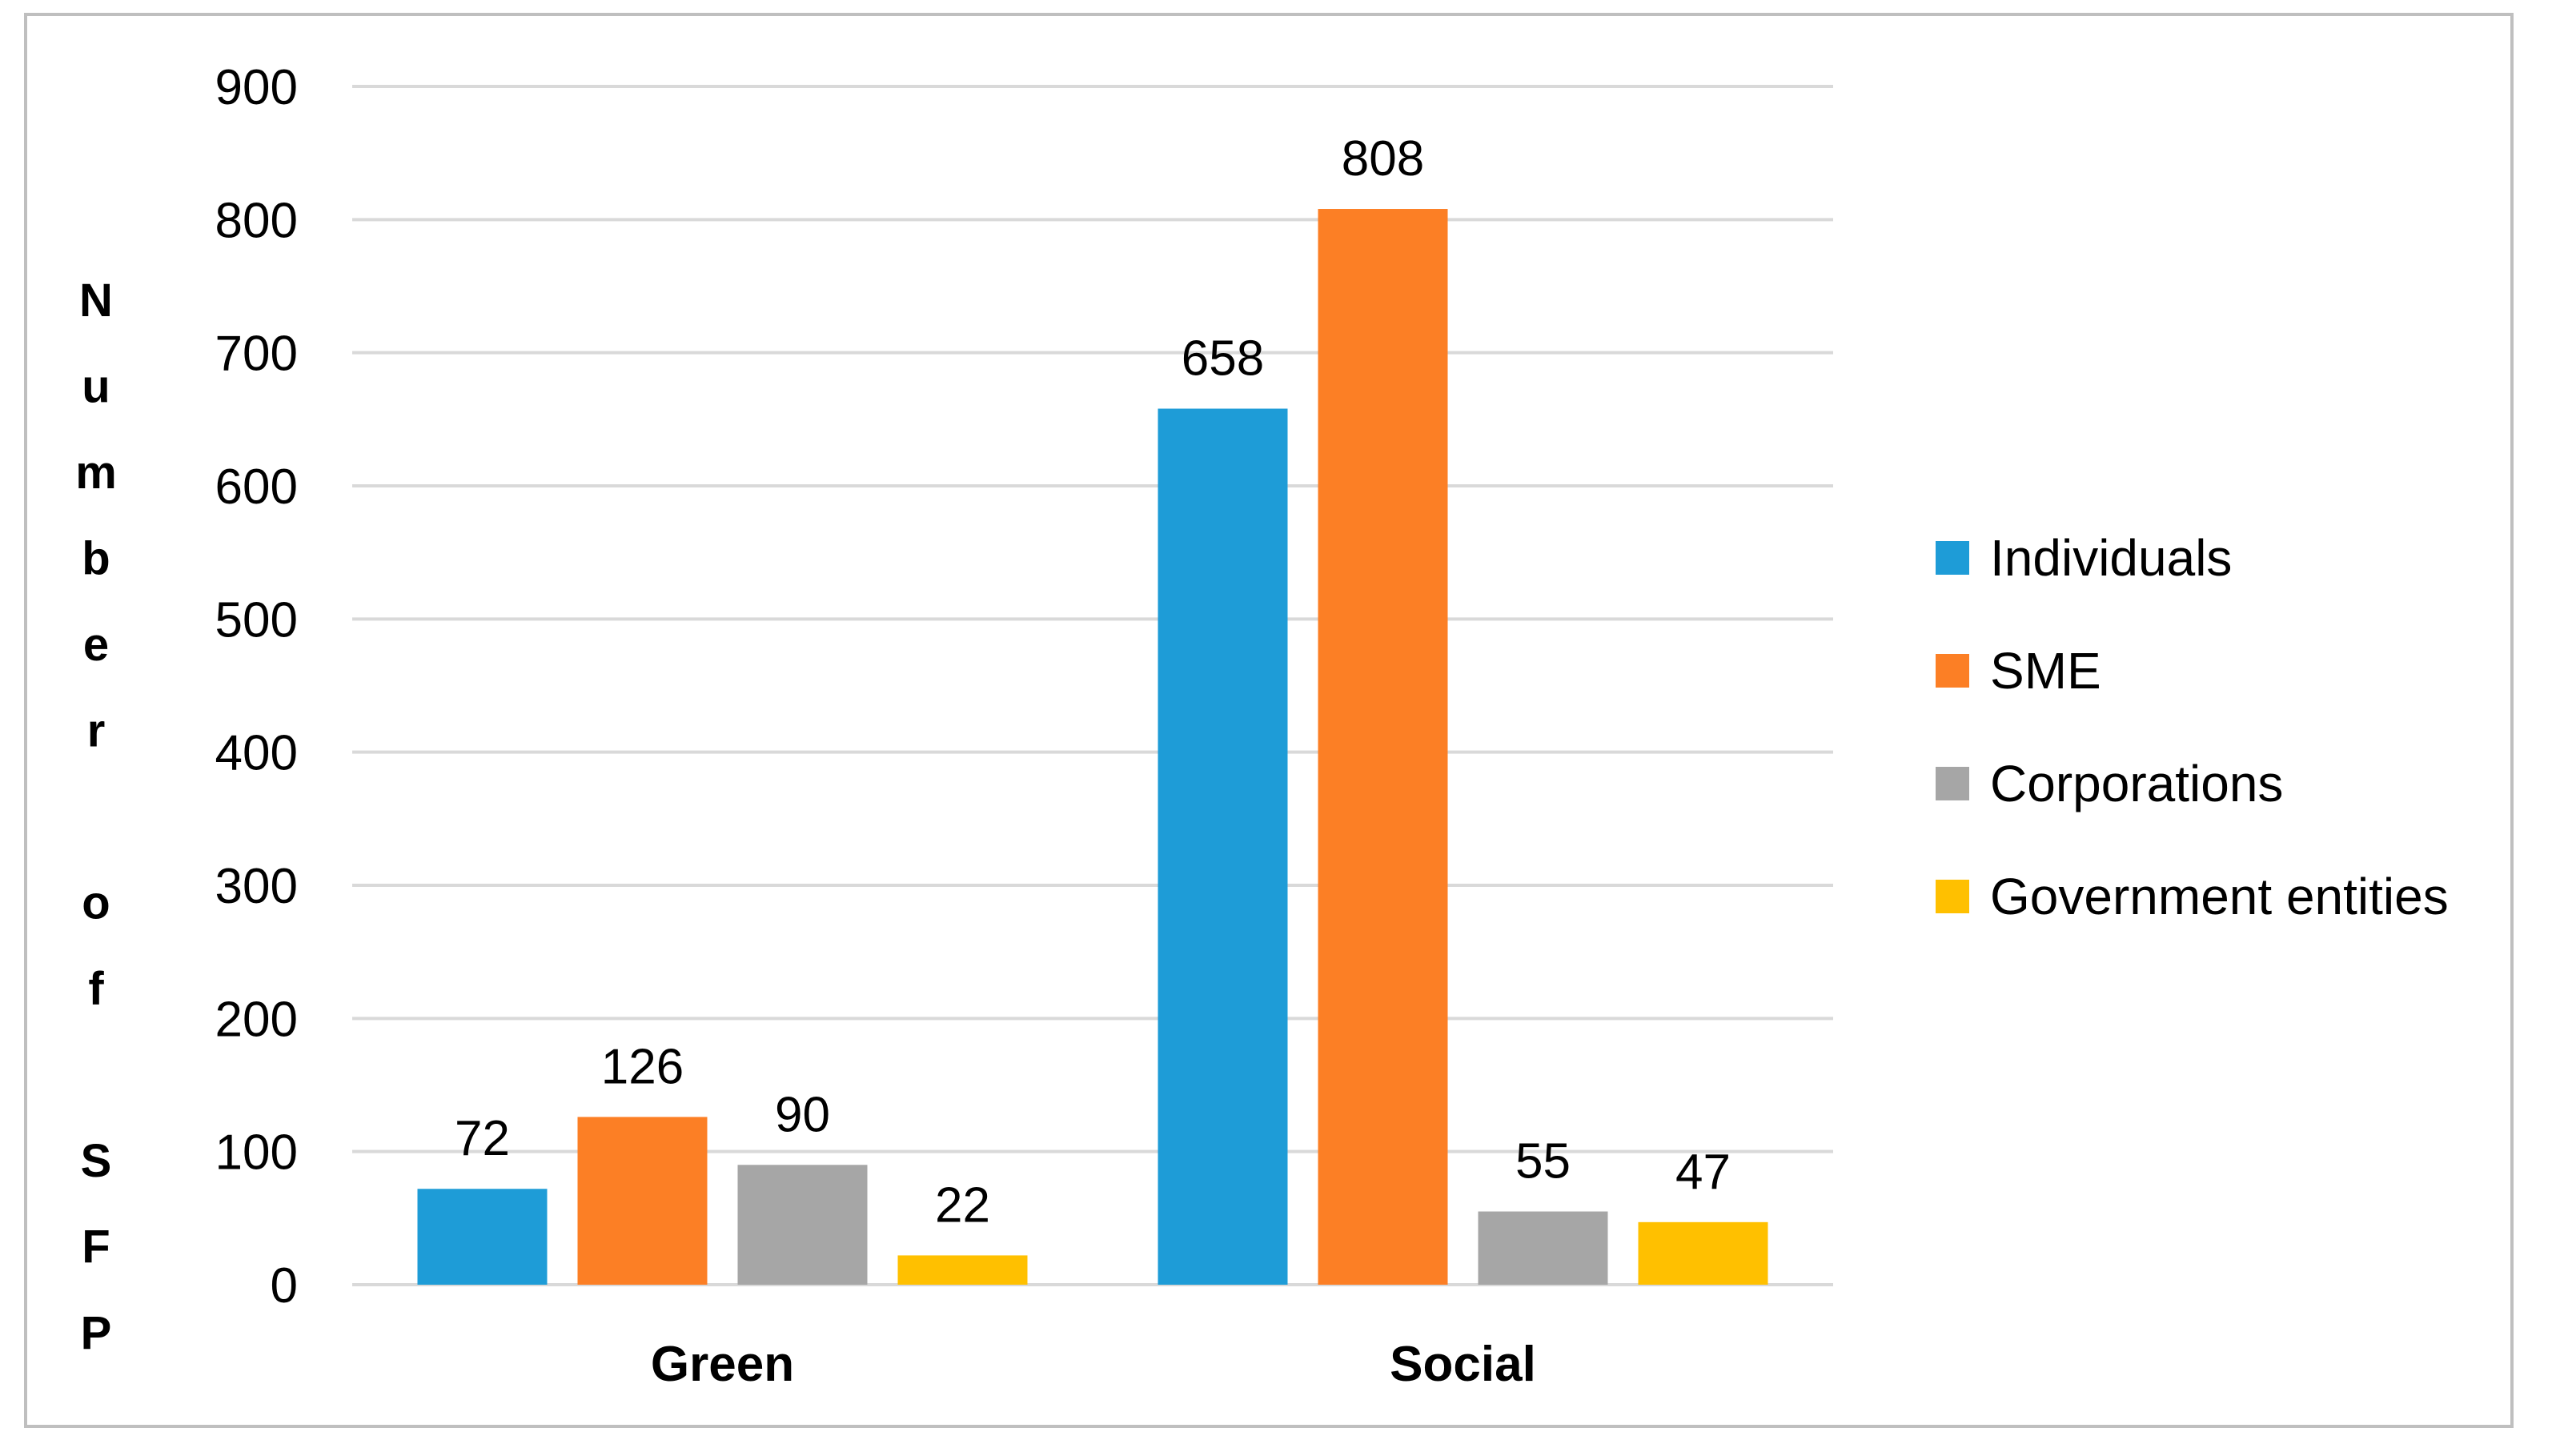 This screenshot has width=2572, height=1456. Describe the element at coordinates (642, 1066) in the screenshot. I see `data-label: 126` at that location.